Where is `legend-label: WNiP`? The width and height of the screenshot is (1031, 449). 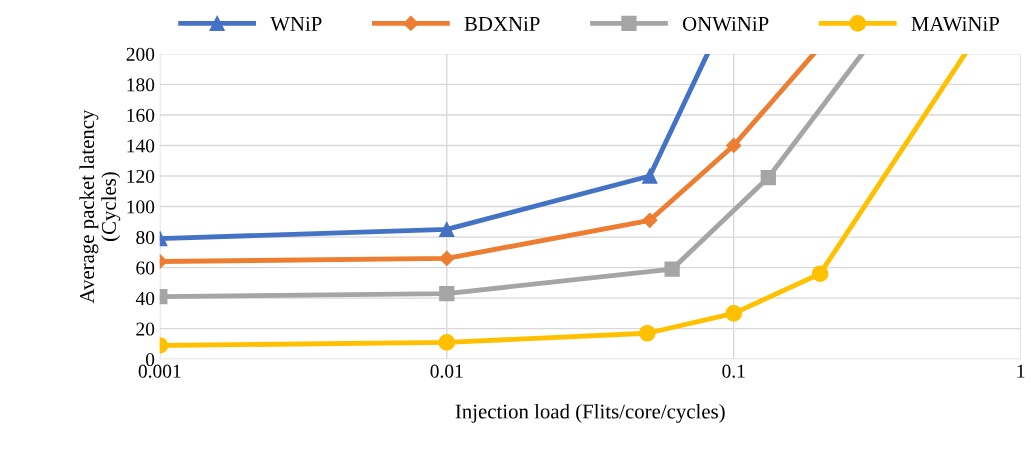
legend-label: WNiP is located at coordinates (296, 24).